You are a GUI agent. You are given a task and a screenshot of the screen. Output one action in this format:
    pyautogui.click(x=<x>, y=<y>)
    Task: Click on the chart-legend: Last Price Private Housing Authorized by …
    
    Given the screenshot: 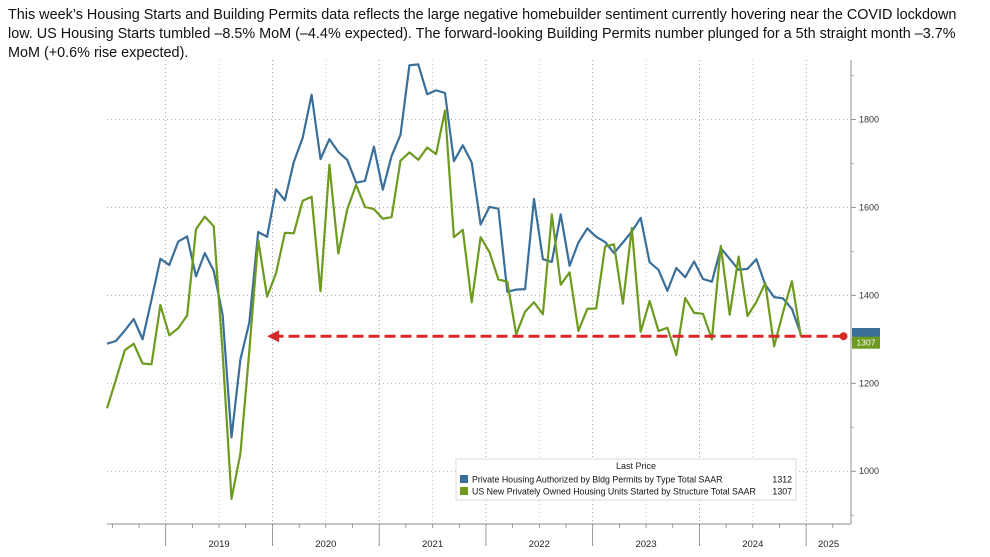 What is the action you would take?
    pyautogui.click(x=626, y=479)
    